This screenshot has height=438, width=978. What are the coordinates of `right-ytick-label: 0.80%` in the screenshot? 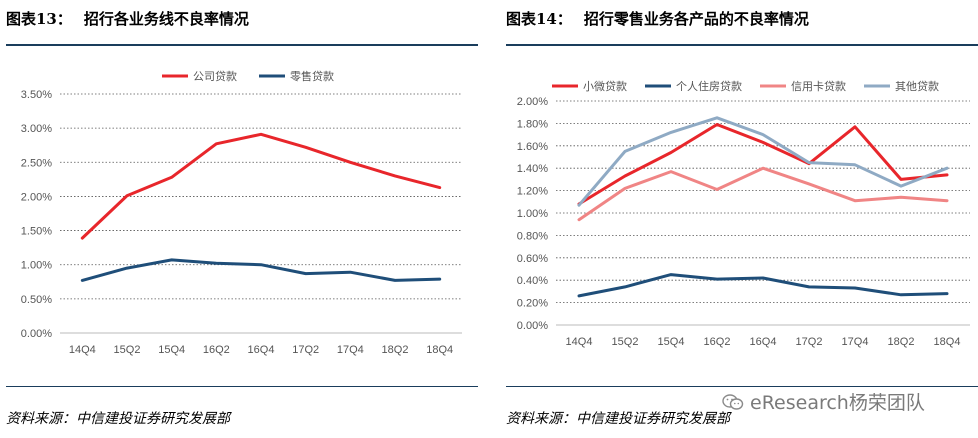 It's located at (532, 236).